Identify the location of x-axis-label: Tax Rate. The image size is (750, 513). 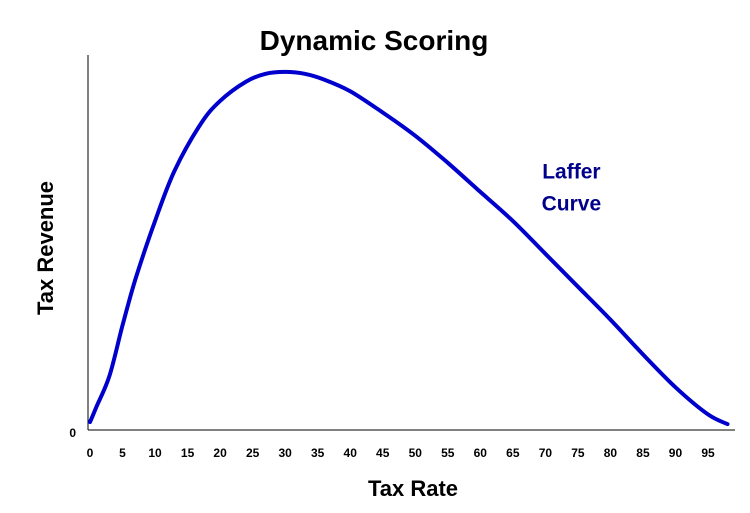
(413, 488).